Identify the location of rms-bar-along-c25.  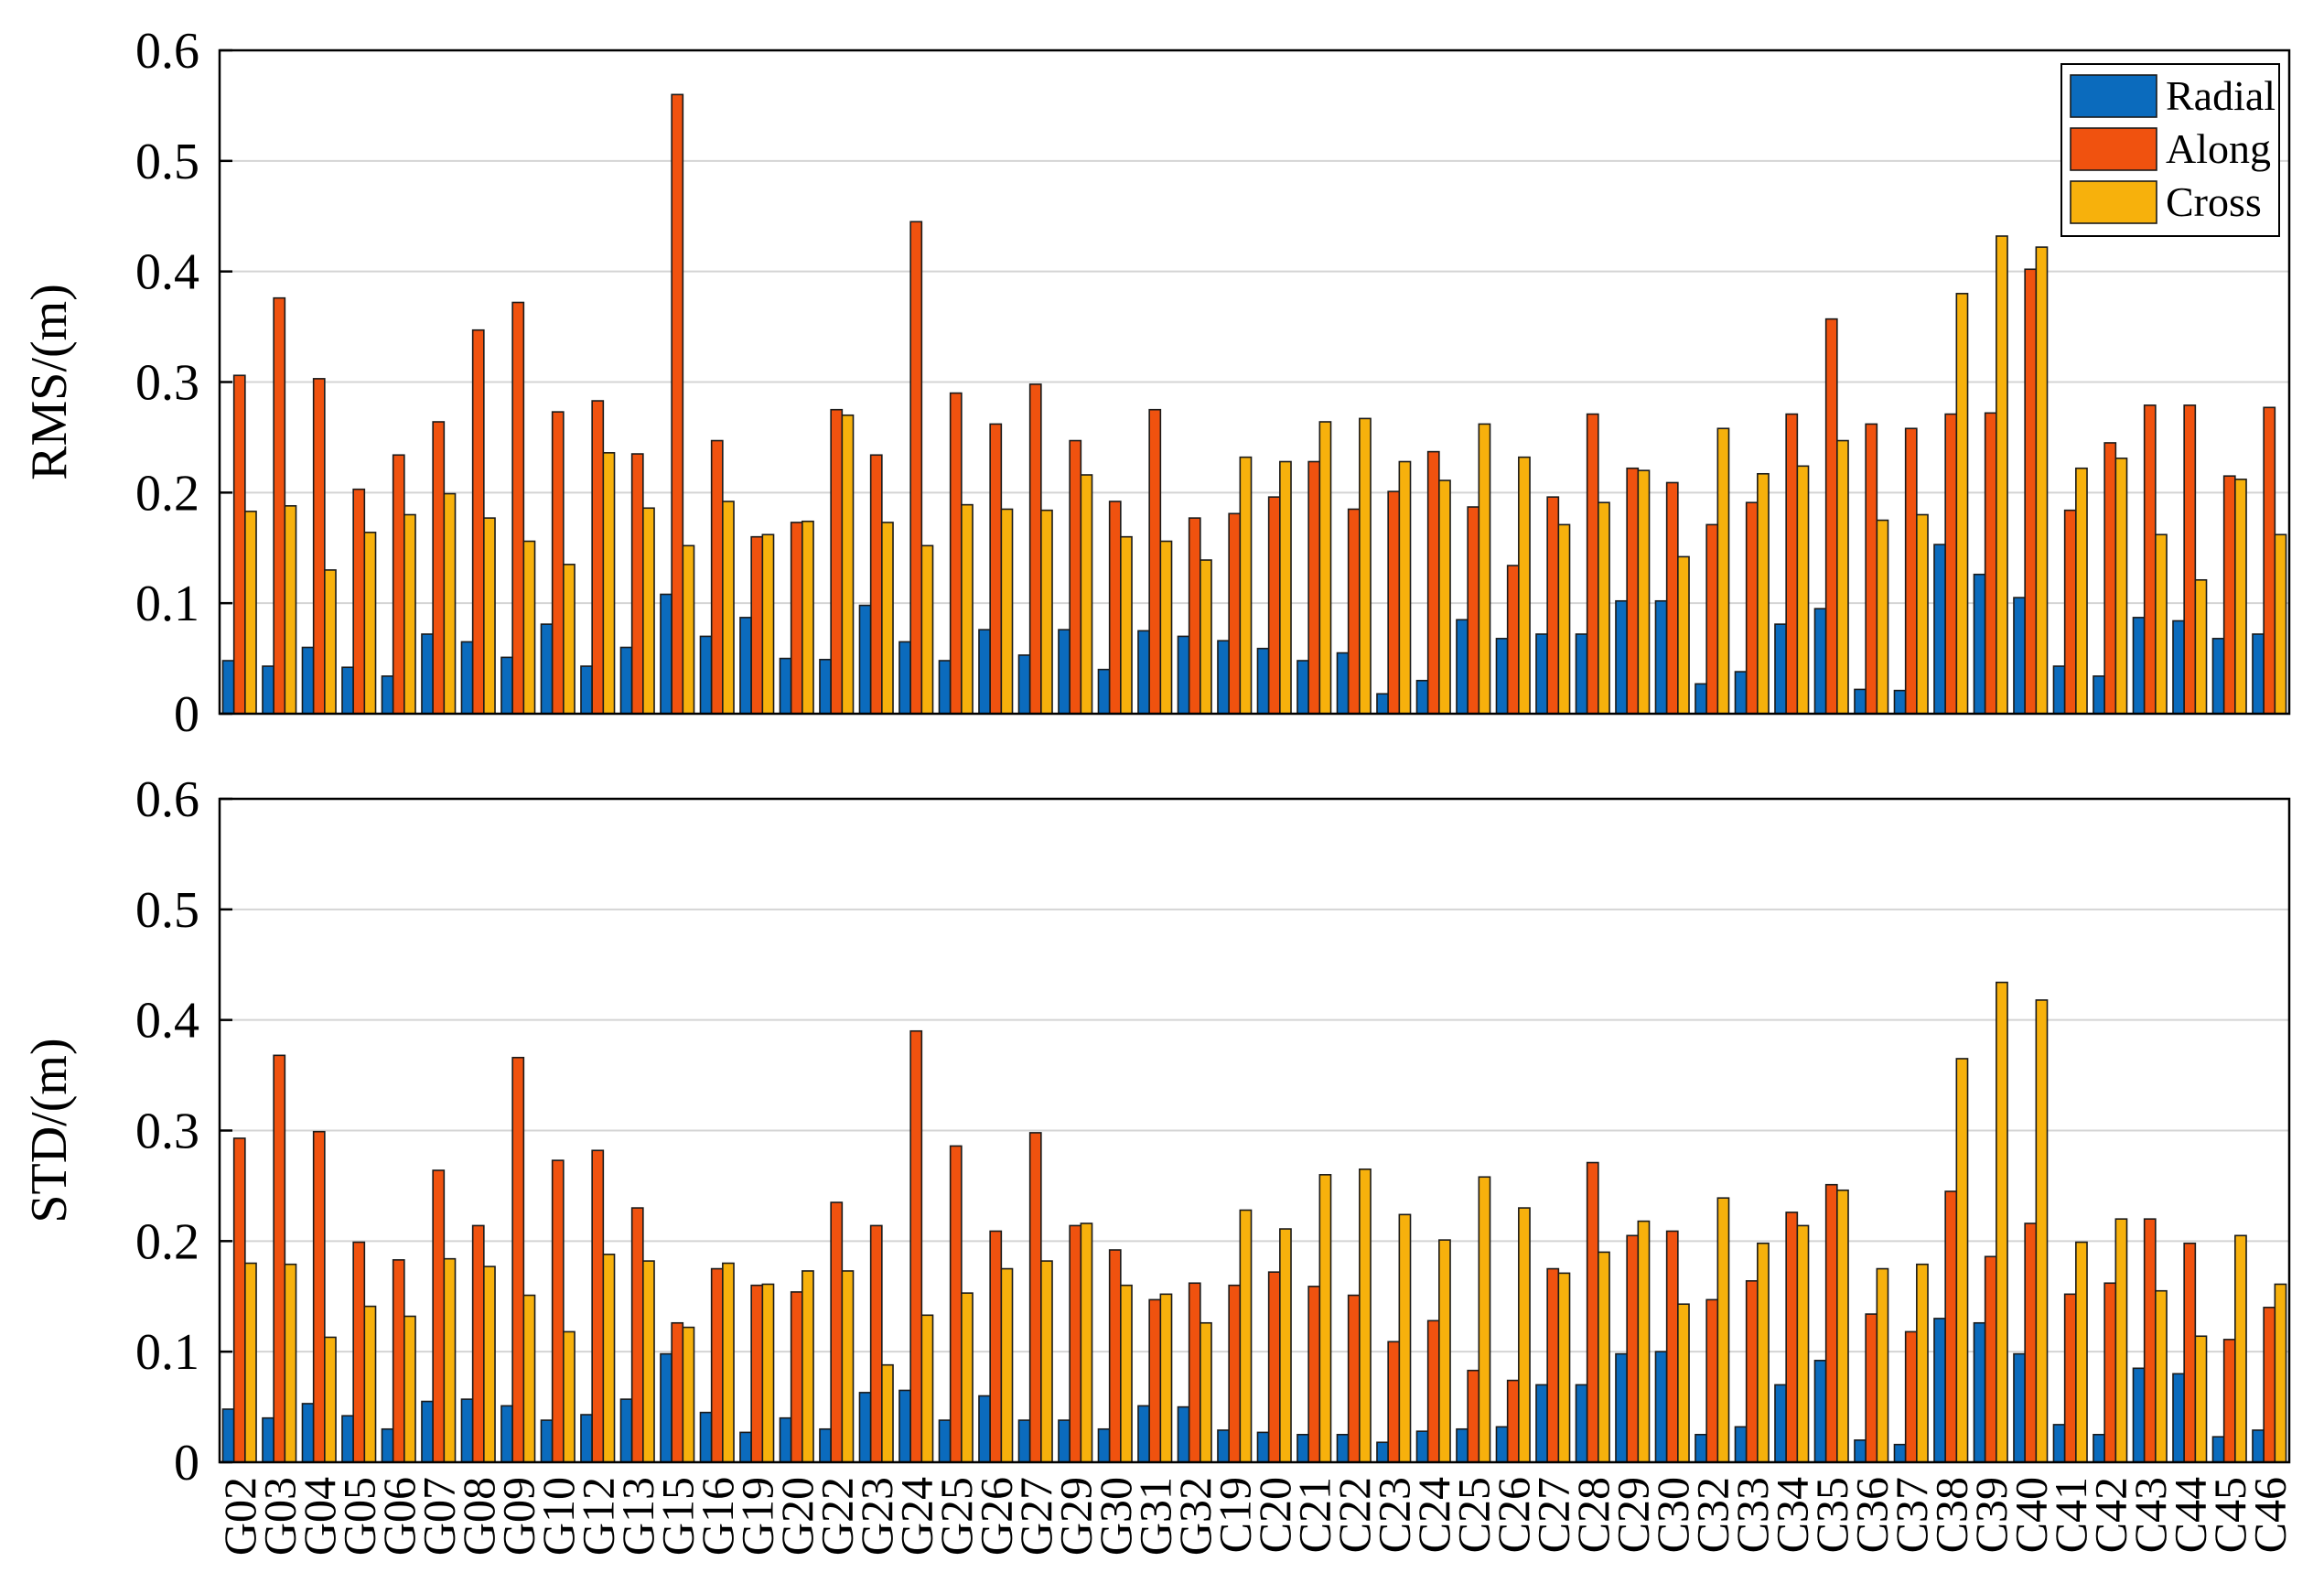
(1473, 610).